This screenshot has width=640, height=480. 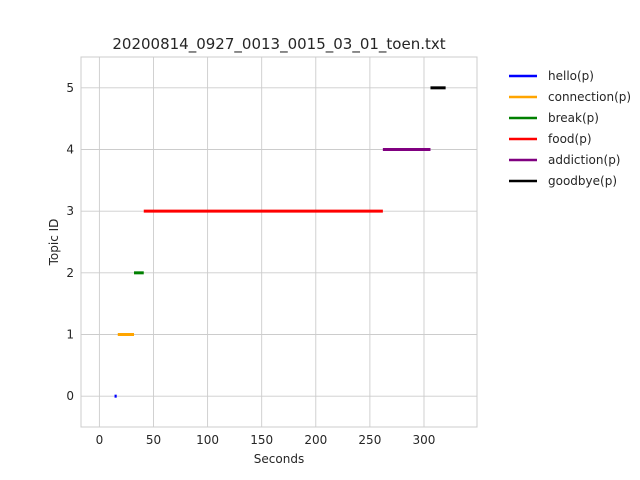 I want to click on legend-label: goodbye(p), so click(x=582, y=181).